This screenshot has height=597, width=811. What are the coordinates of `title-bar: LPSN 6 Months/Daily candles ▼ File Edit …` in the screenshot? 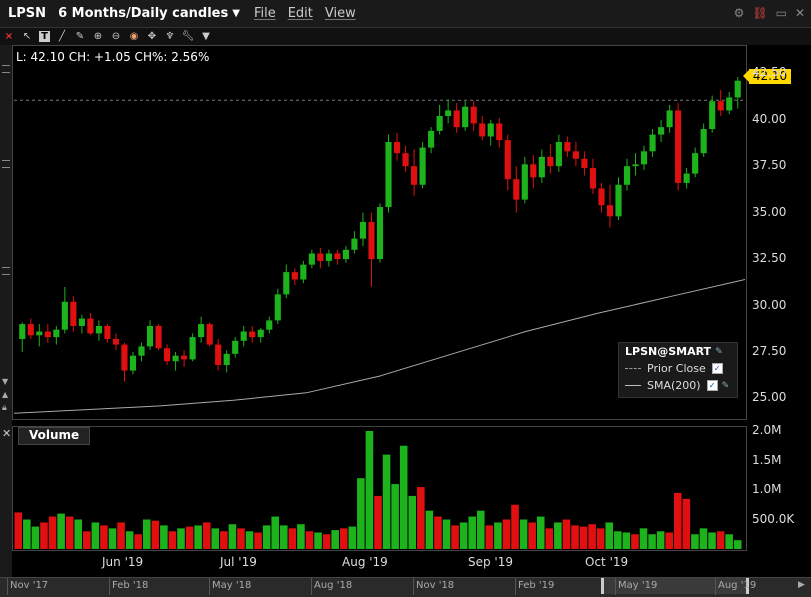 It's located at (405, 14).